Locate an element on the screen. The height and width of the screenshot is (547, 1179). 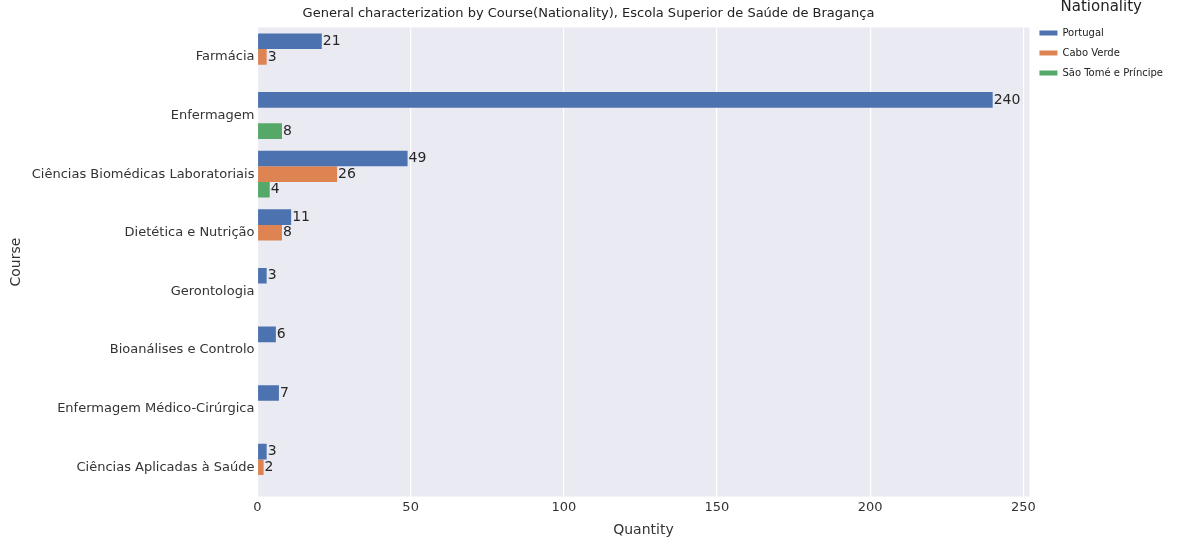
data-label: 240 is located at coordinates (1007, 98).